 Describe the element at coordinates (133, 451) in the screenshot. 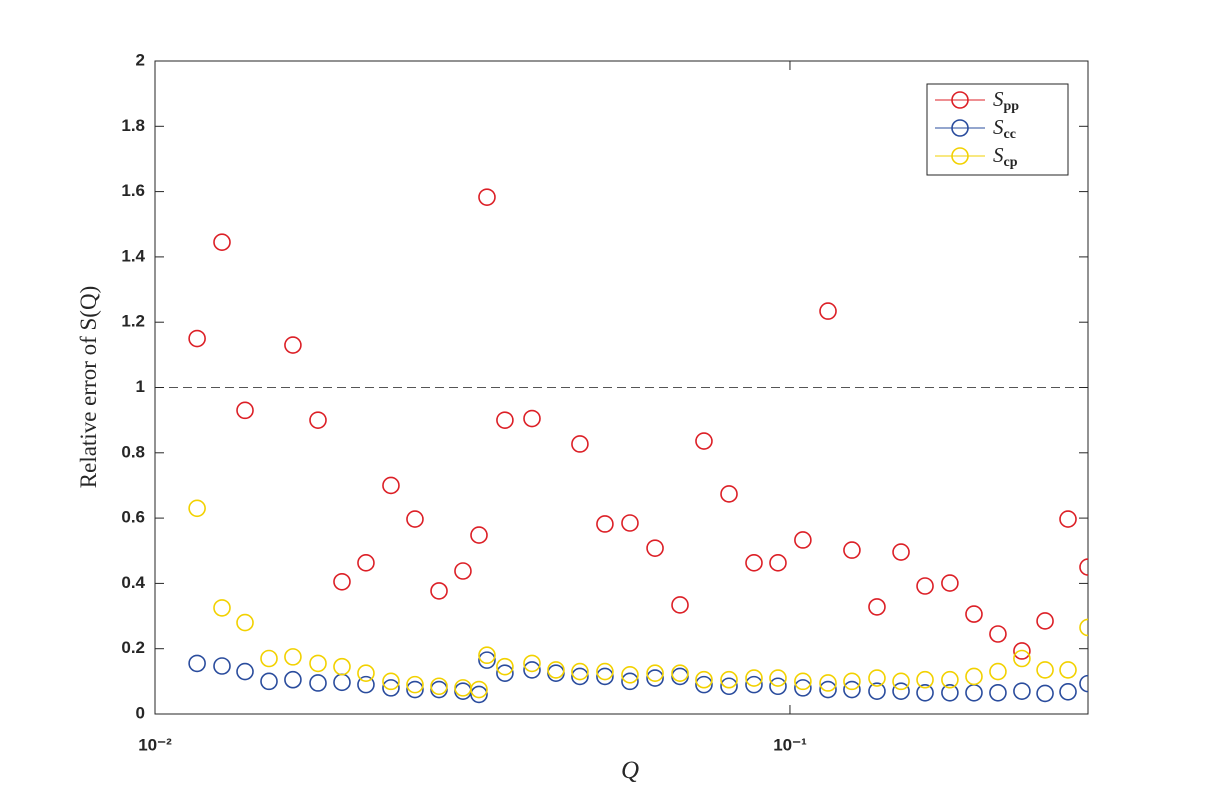

I see `y-tick-label: 0.8` at that location.